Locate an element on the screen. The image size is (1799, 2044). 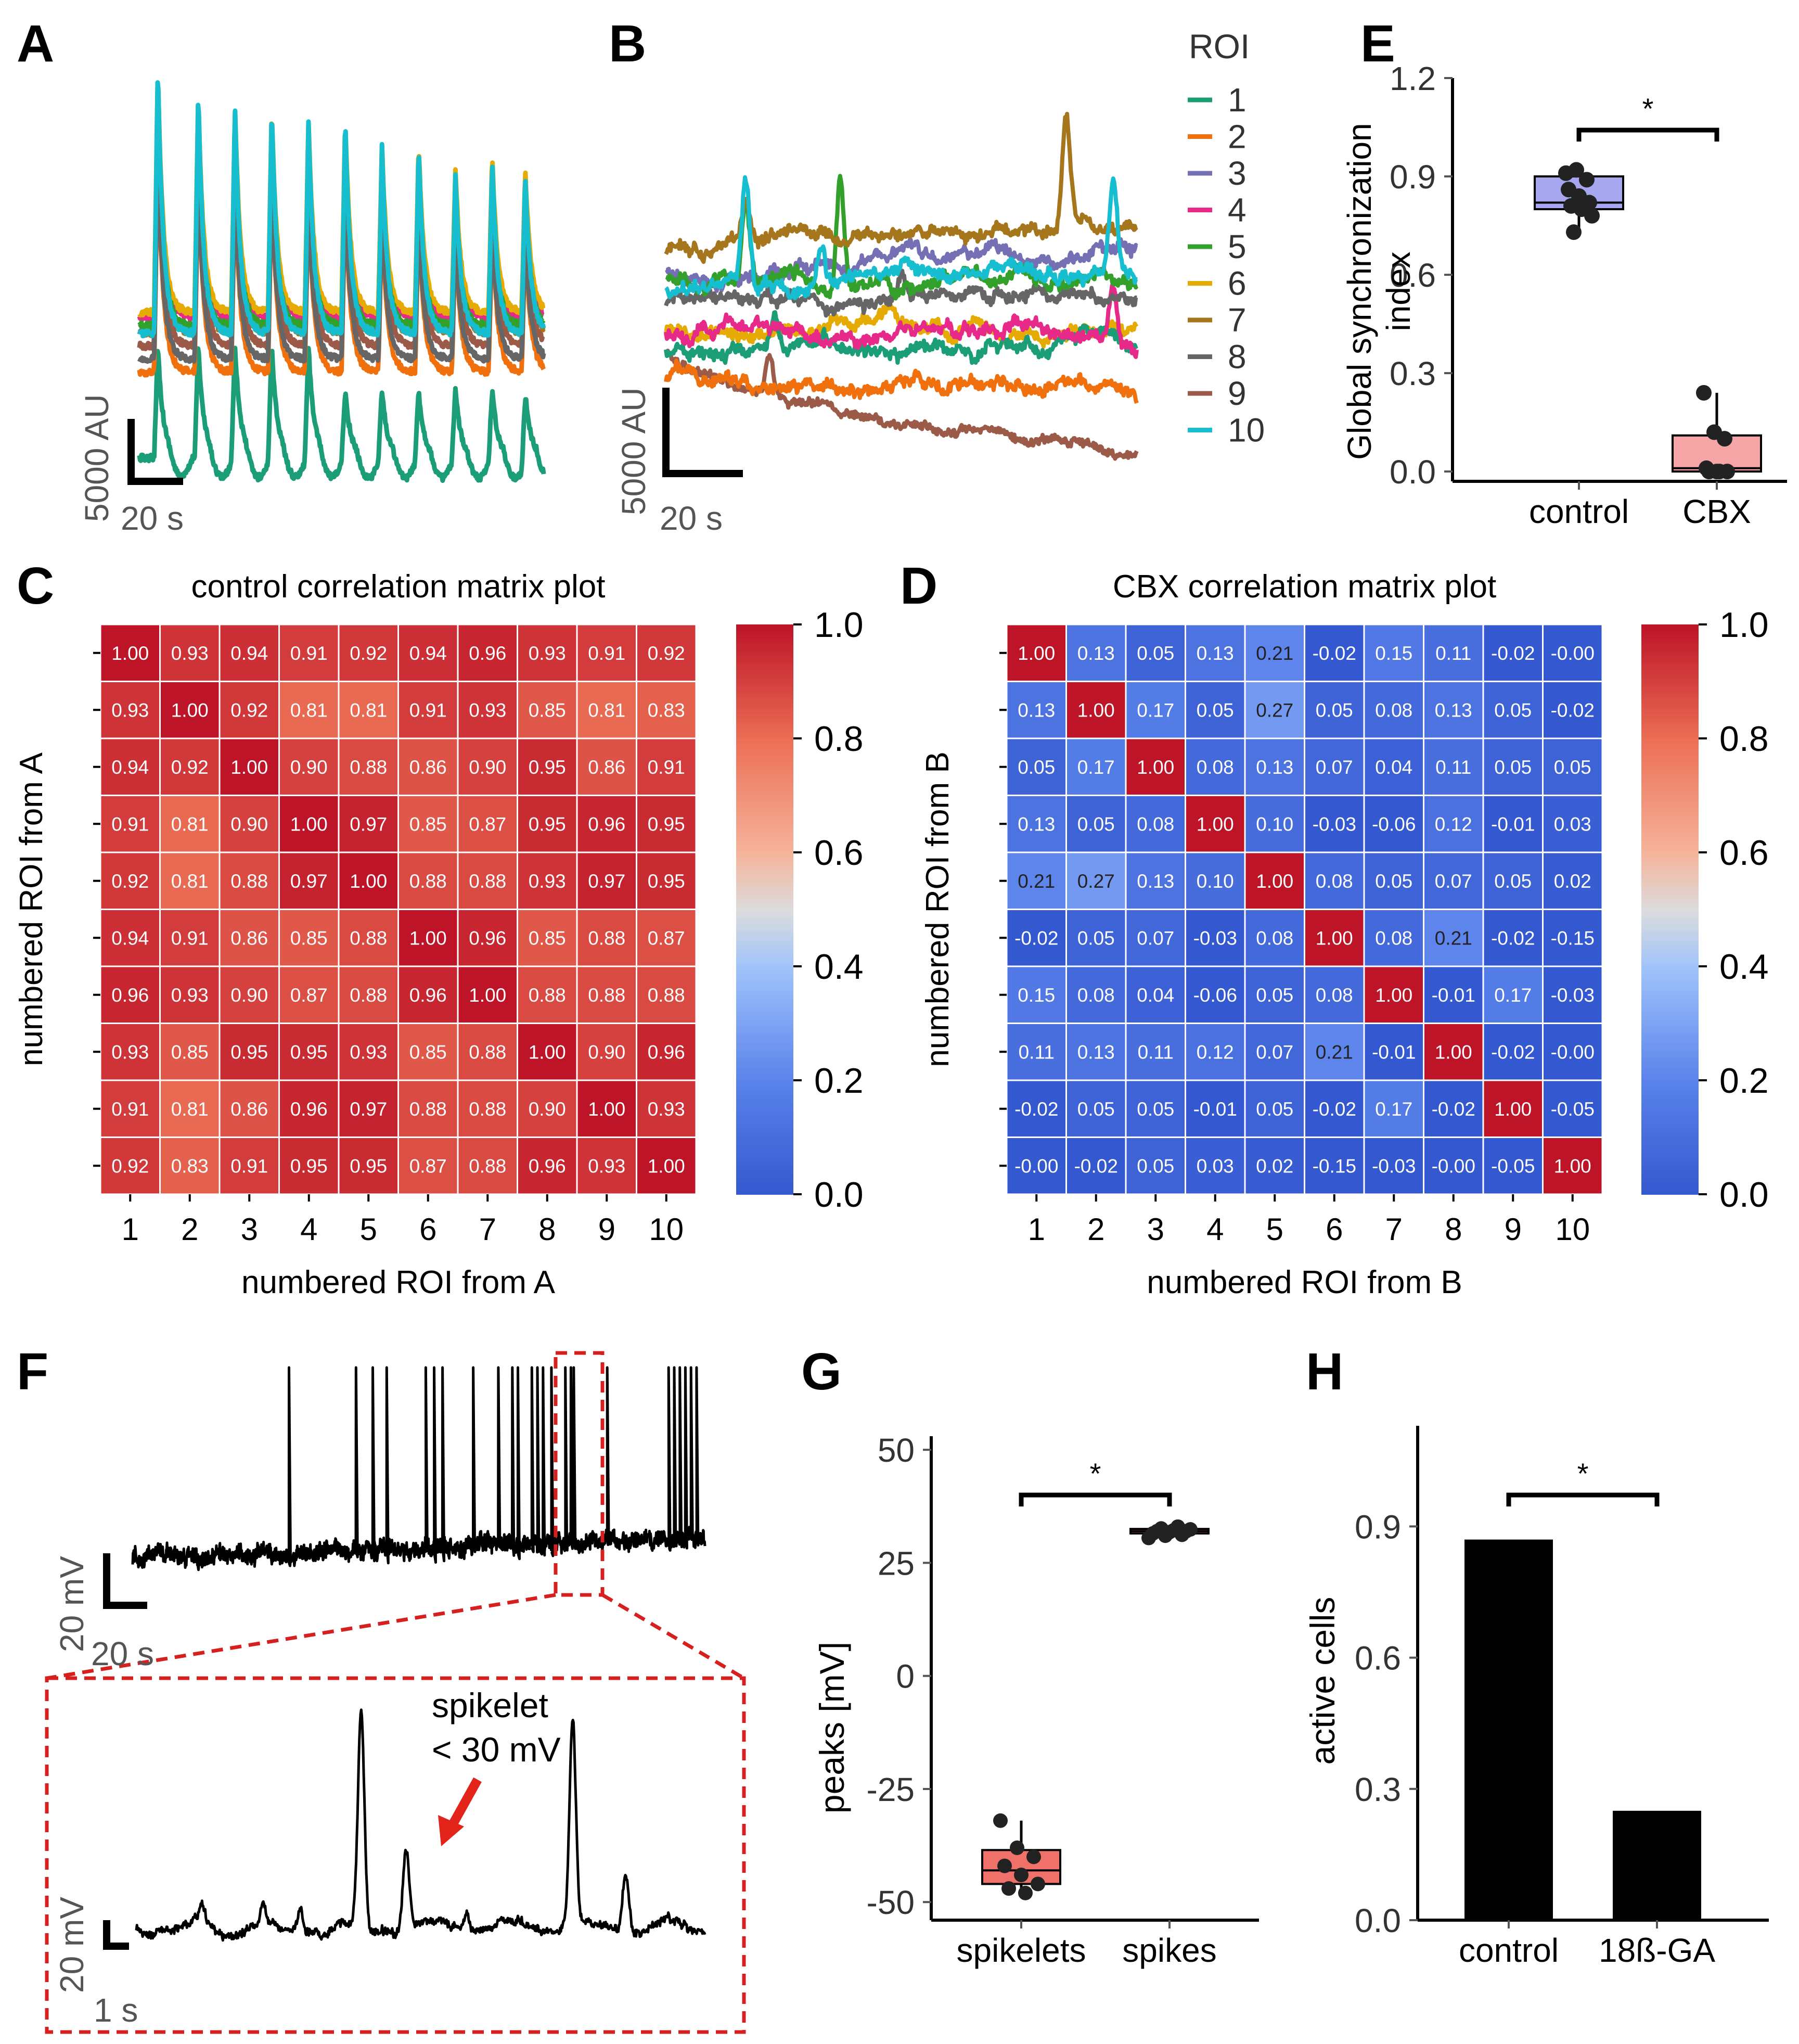
heatmap-d-xtick-label: 1 is located at coordinates (1036, 1229).